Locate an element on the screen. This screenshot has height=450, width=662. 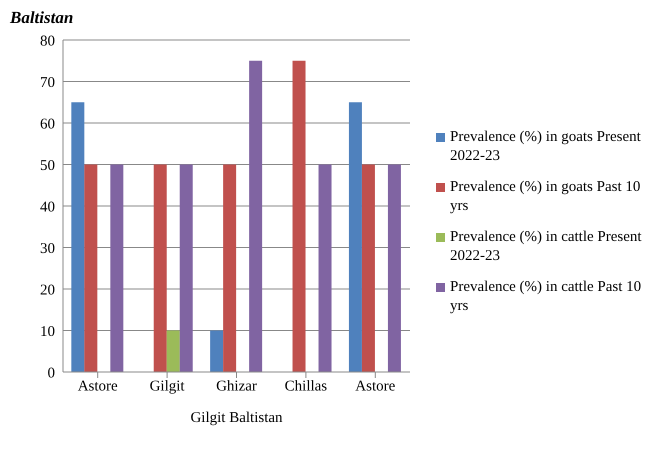
x-tick-label: Chillas is located at coordinates (306, 386).